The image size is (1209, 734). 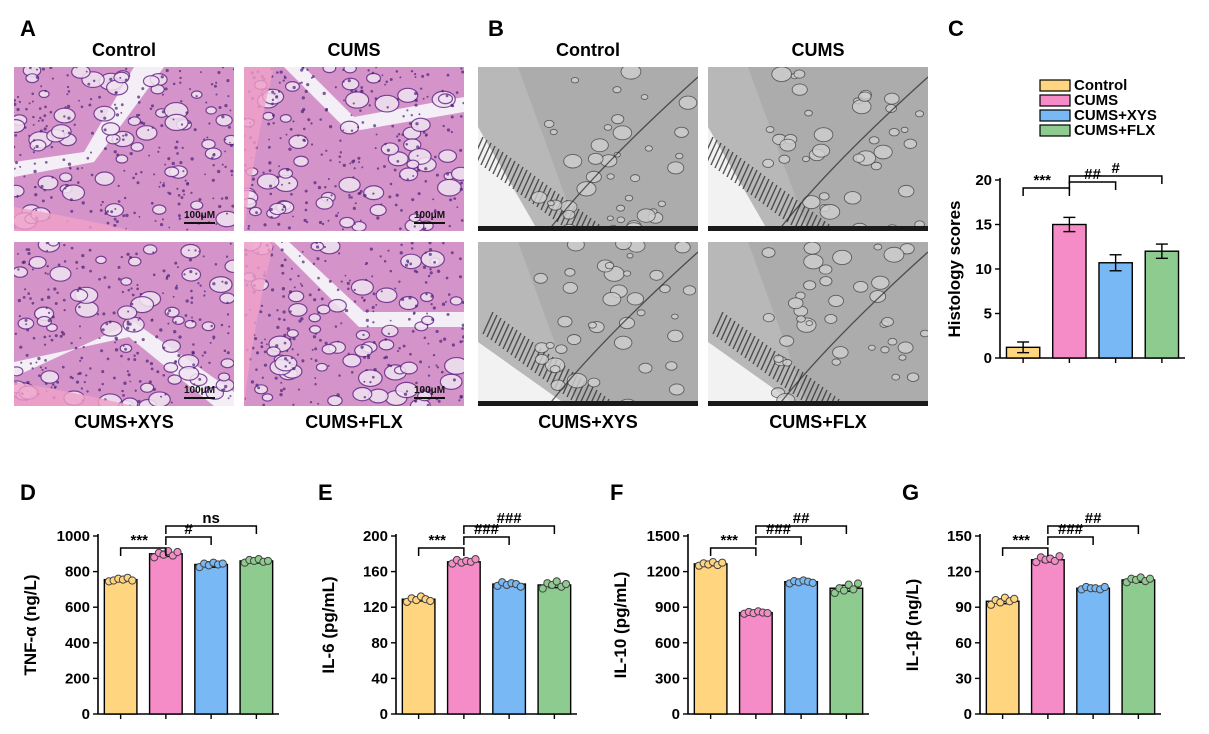 I want to click on panel-d-letter: D, so click(x=28, y=492).